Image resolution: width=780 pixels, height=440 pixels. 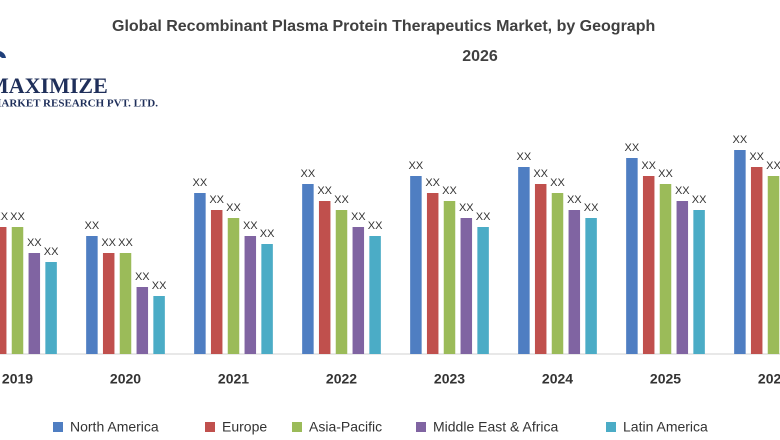 What do you see at coordinates (341, 379) in the screenshot?
I see `x-tick-label: 2022` at bounding box center [341, 379].